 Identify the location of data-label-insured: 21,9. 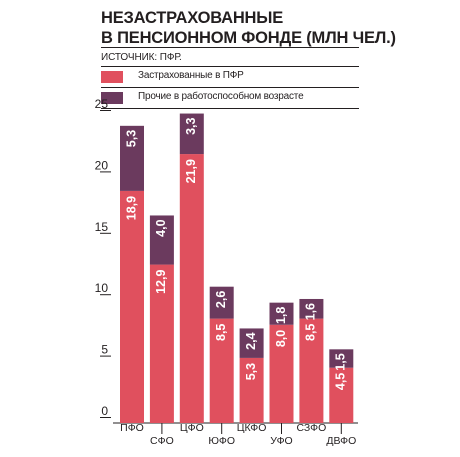
(191, 171).